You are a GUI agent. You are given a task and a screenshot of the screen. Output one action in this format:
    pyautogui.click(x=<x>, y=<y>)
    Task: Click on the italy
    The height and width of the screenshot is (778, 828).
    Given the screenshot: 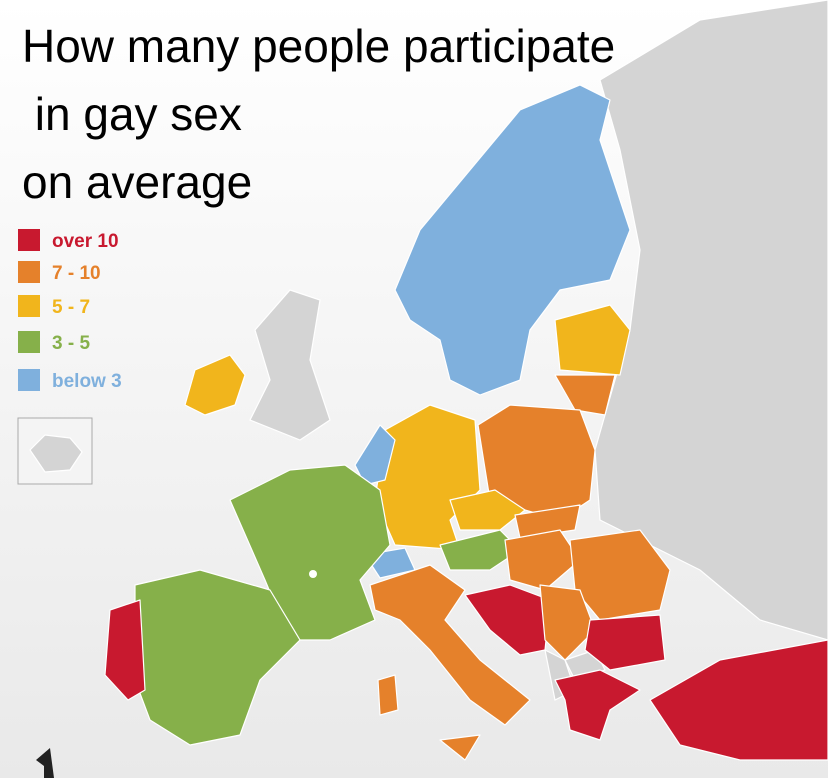 What is the action you would take?
    pyautogui.click(x=450, y=645)
    